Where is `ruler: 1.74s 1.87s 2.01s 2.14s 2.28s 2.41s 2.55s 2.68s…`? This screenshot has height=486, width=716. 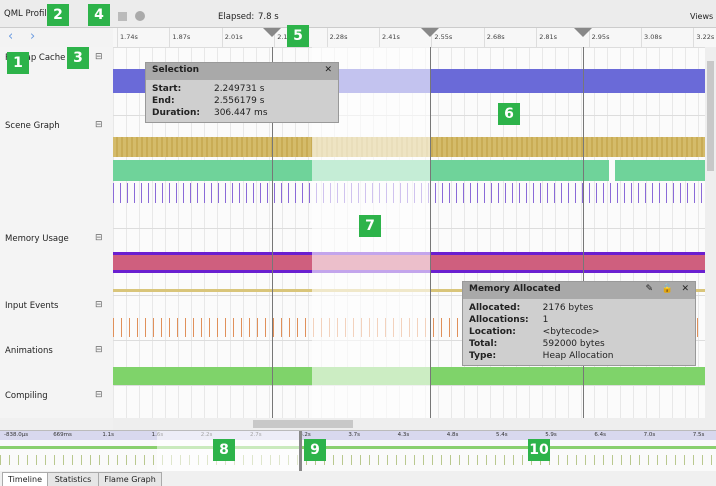 ruler: 1.74s 1.87s 2.01s 2.14s 2.28s 2.41s 2.55s 2.68s… is located at coordinates (414, 38).